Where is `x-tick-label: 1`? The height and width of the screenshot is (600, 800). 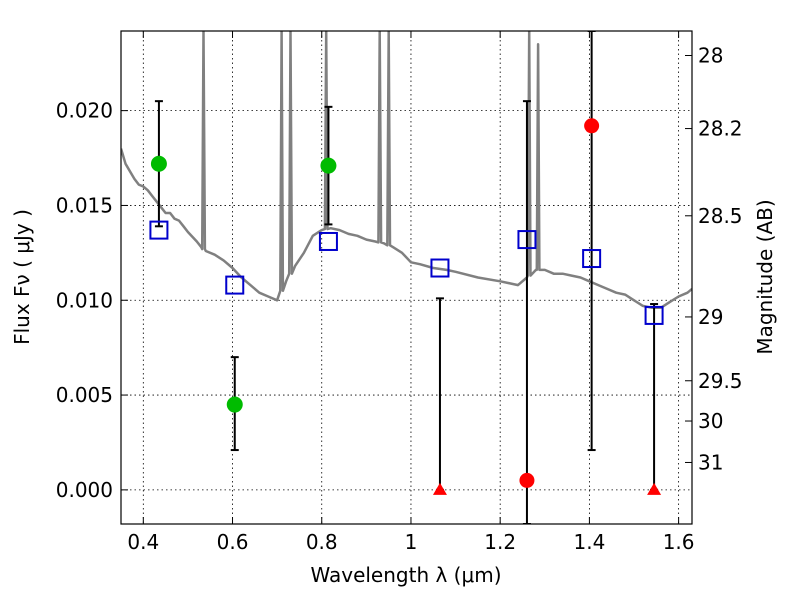 x-tick-label: 1 is located at coordinates (411, 542).